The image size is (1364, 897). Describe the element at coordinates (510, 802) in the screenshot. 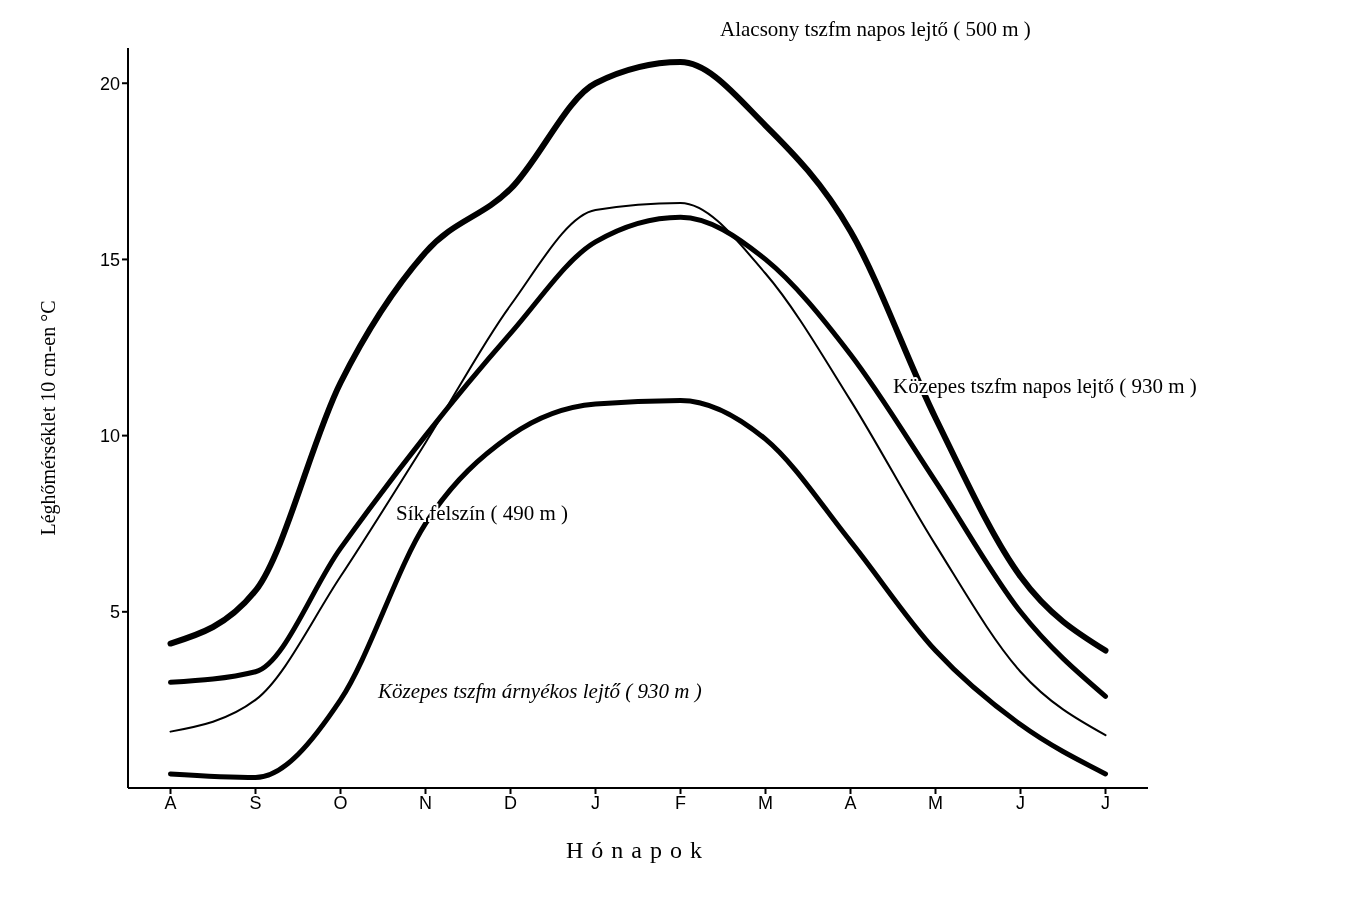

I see `x-tick-label: D` at that location.